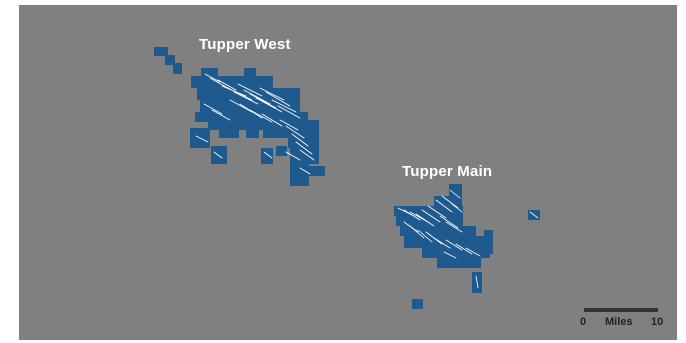  I want to click on scale-end-label: 10, so click(657, 322).